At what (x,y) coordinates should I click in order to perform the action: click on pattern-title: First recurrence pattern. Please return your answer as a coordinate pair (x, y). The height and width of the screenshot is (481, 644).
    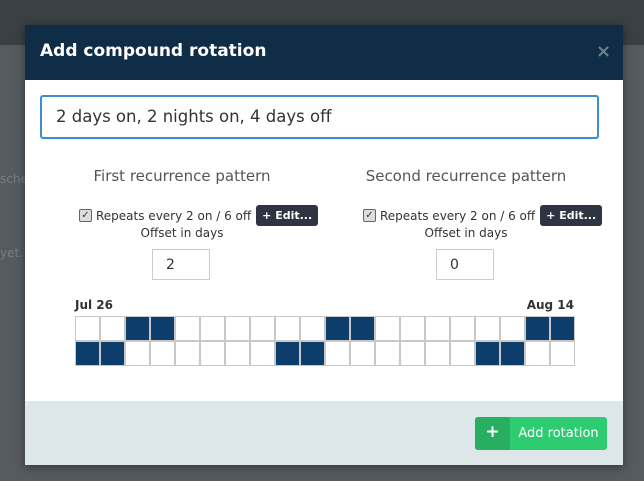
    Looking at the image, I should click on (182, 176).